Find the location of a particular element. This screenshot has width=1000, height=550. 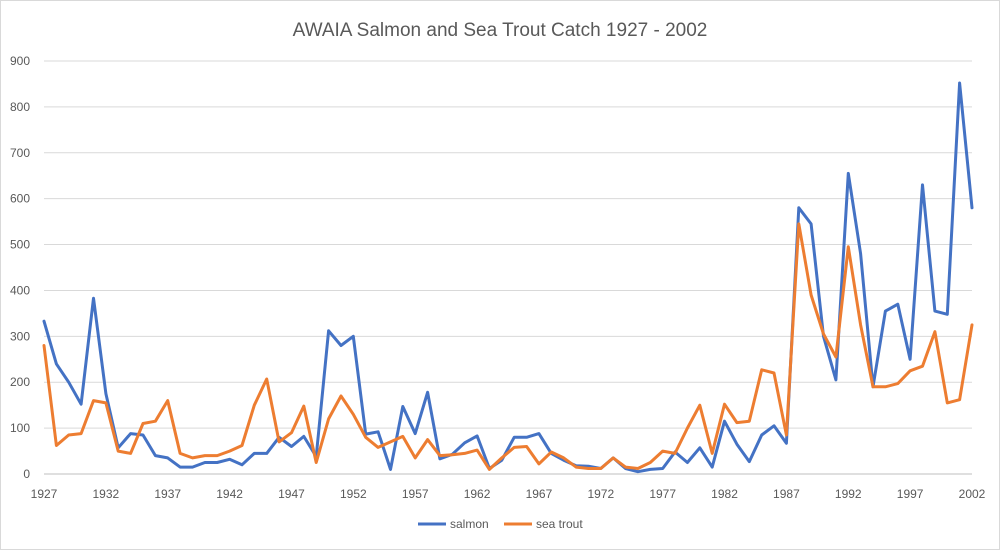

x-tick-label: 1937 is located at coordinates (167, 494).